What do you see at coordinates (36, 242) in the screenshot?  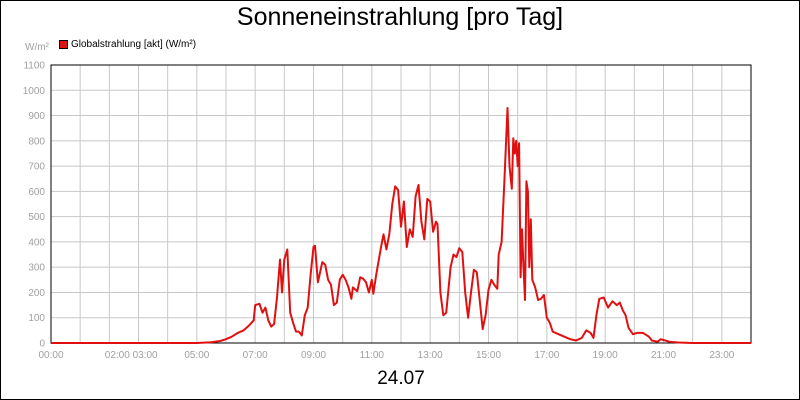 I see `y-tick-label: 400` at bounding box center [36, 242].